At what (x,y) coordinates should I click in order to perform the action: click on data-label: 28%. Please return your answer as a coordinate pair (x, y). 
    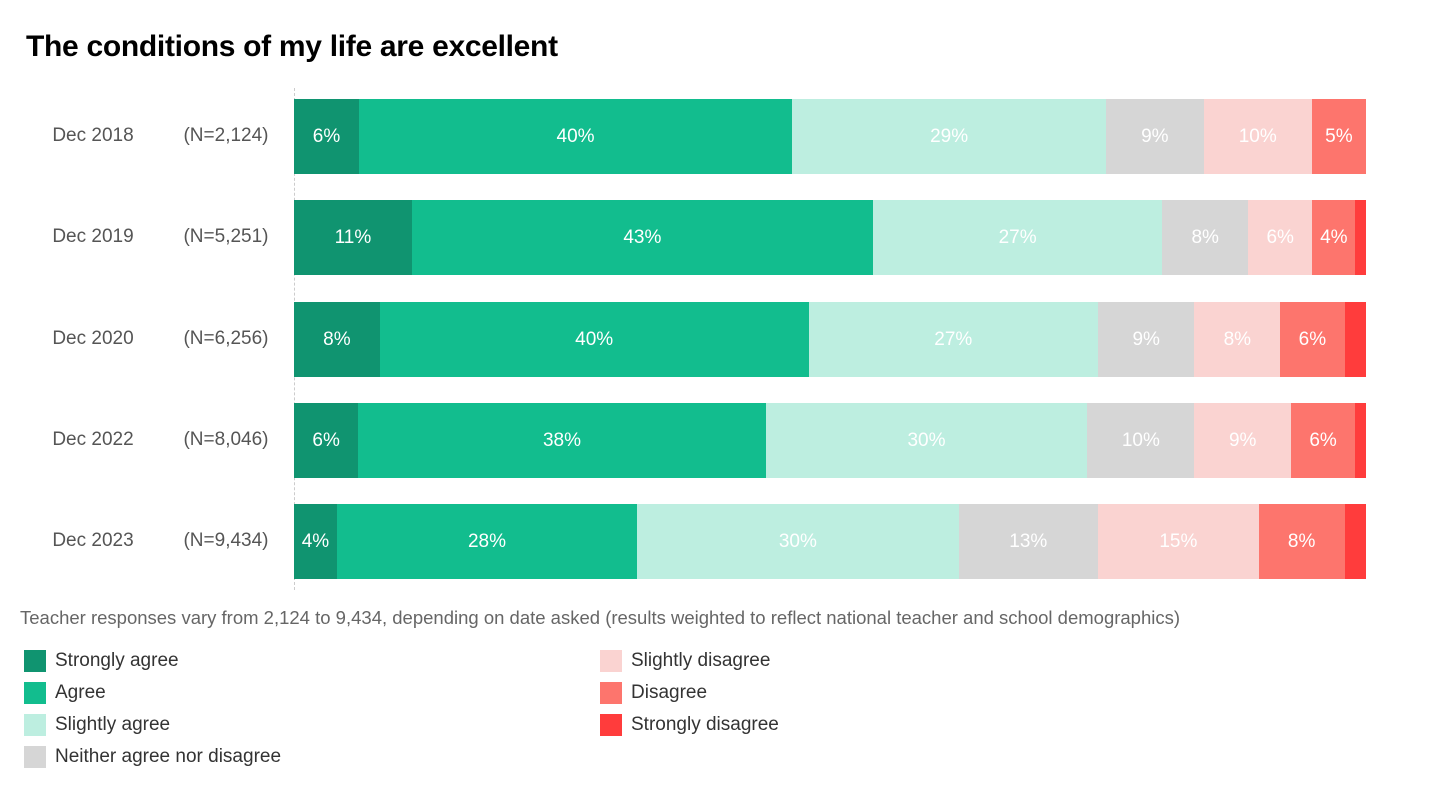
    Looking at the image, I should click on (486, 541).